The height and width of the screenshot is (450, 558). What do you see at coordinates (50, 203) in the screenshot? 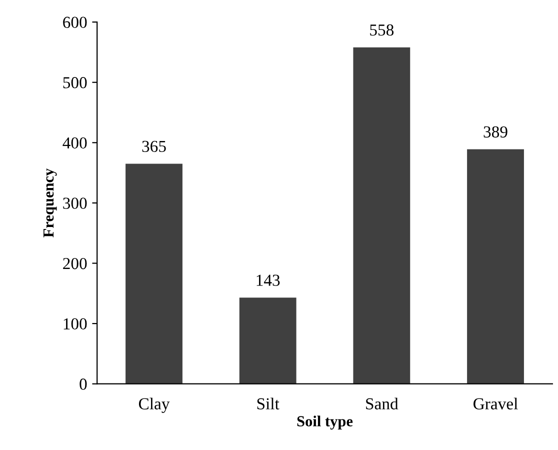
I see `y-axis-title: Frequency` at bounding box center [50, 203].